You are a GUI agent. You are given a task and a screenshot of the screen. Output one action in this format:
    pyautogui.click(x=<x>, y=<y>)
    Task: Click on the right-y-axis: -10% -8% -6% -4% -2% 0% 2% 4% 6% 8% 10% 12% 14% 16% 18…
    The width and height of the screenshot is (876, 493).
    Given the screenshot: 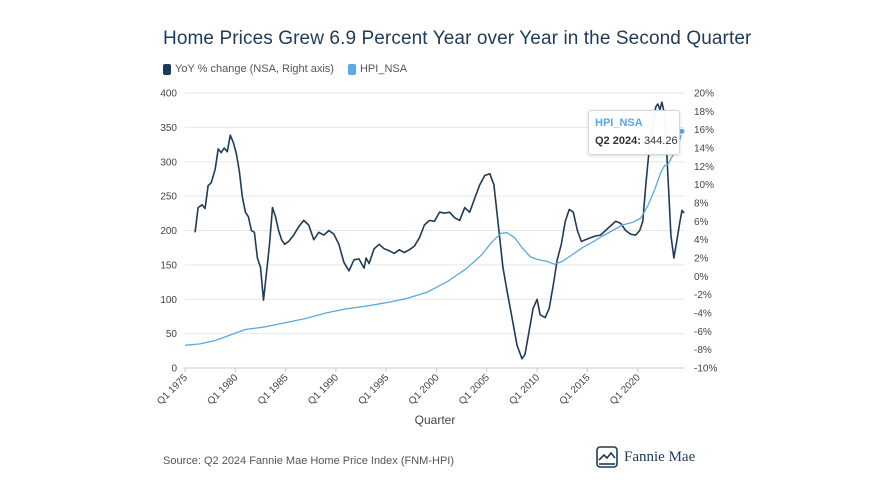 What is the action you would take?
    pyautogui.click(x=705, y=232)
    